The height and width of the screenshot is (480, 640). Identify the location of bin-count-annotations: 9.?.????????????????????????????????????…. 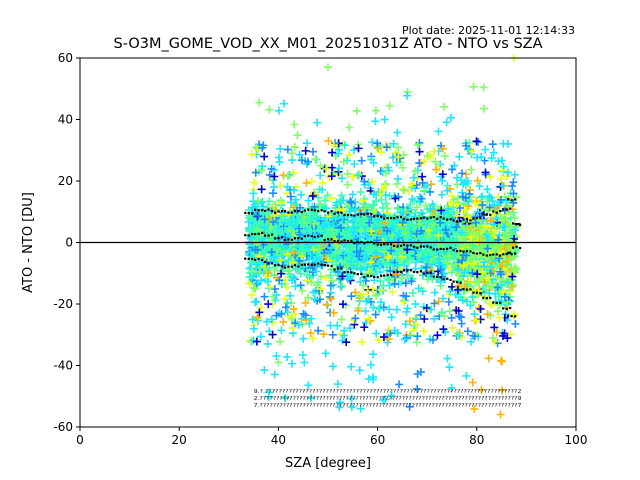
(388, 399).